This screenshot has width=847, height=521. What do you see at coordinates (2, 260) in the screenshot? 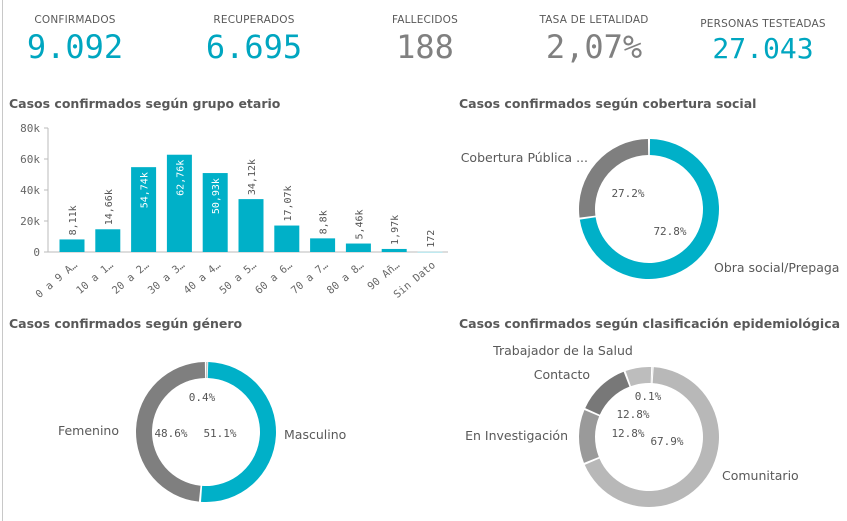
I see `left-divider` at bounding box center [2, 260].